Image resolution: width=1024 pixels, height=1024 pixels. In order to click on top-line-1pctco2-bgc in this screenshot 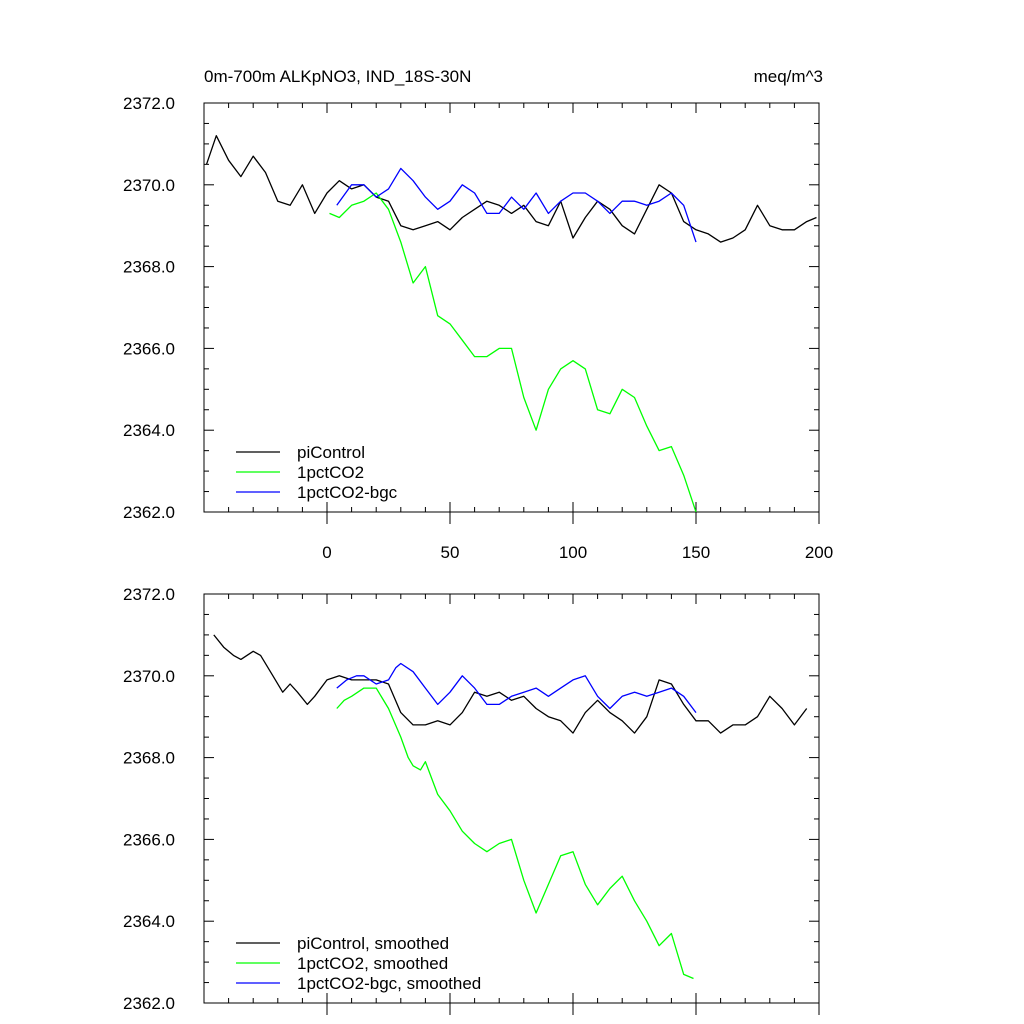, I will do `click(516, 205)`.